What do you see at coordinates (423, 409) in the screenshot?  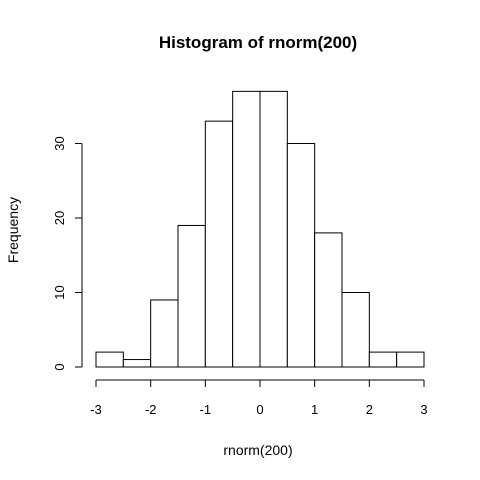 I see `x-tick-label: 3` at bounding box center [423, 409].